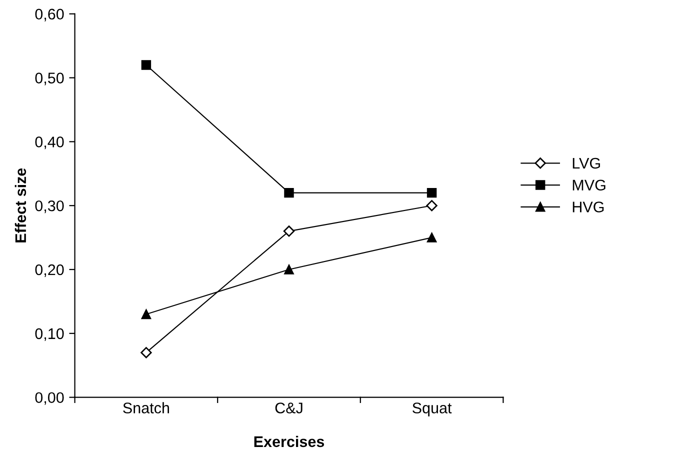 This screenshot has height=462, width=680. What do you see at coordinates (586, 163) in the screenshot?
I see `legend-label: LVG` at bounding box center [586, 163].